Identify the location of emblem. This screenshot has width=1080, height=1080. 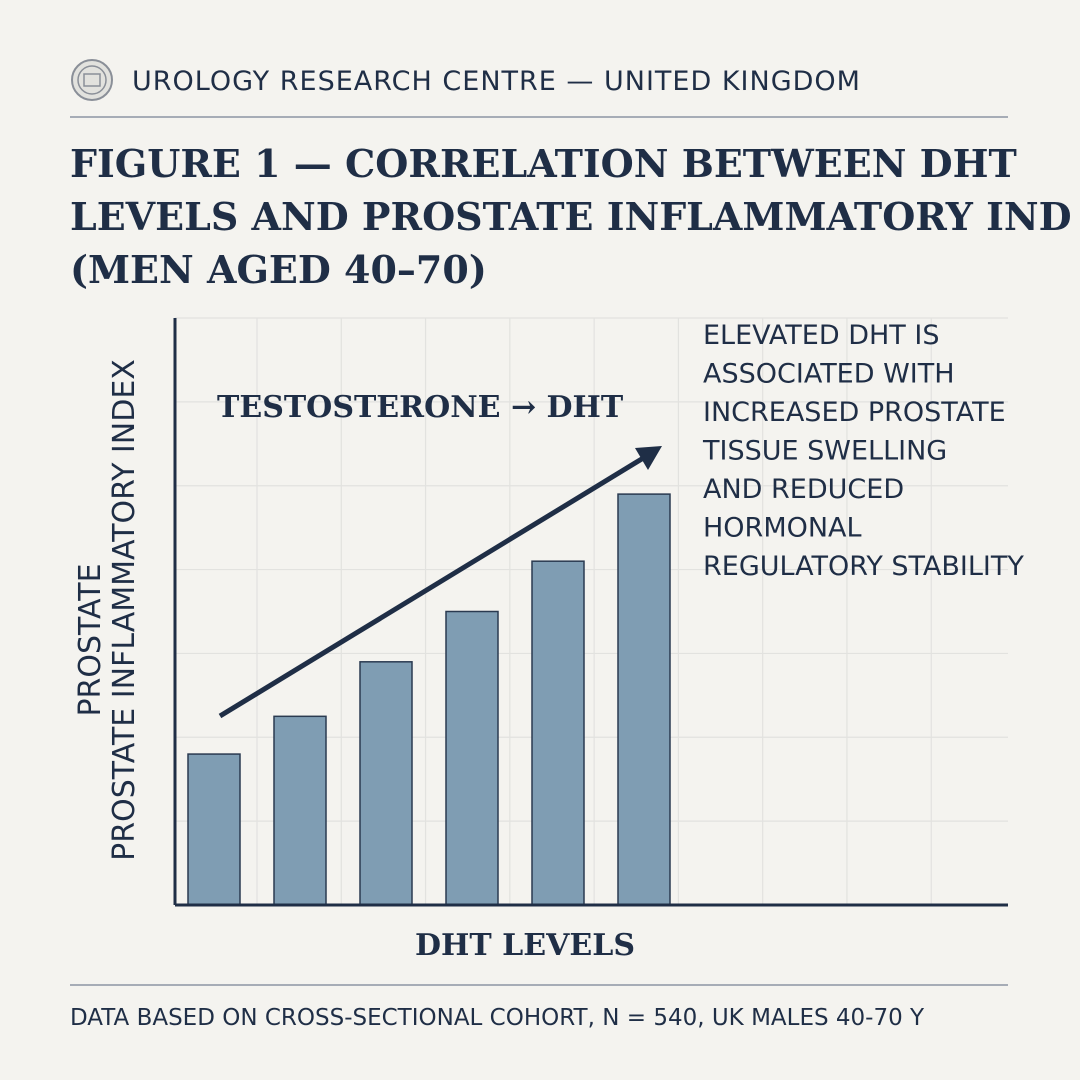
(92, 80).